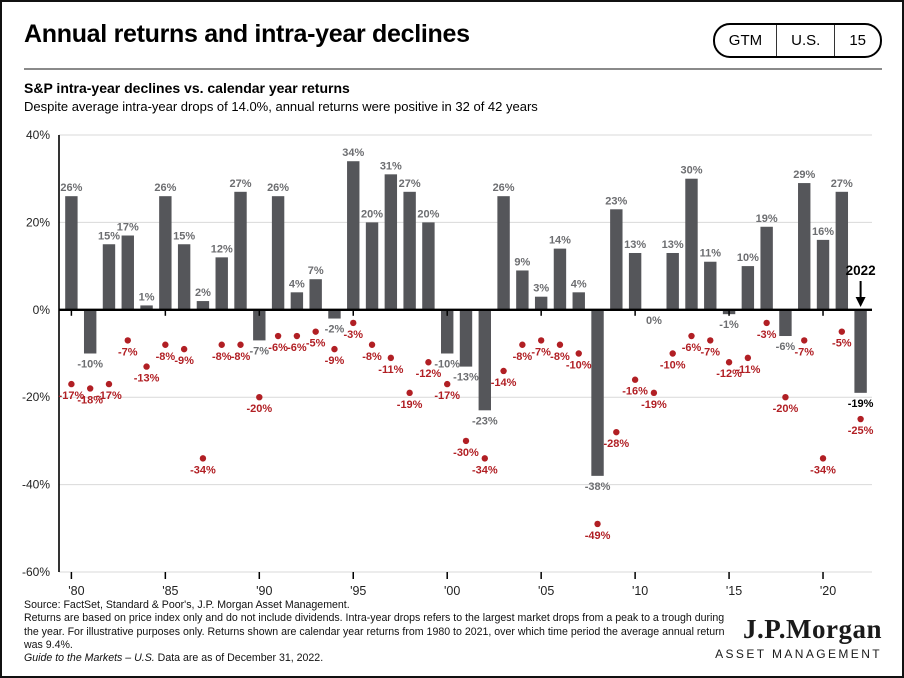  Describe the element at coordinates (635, 379) in the screenshot. I see `decline-dot-2010` at that location.